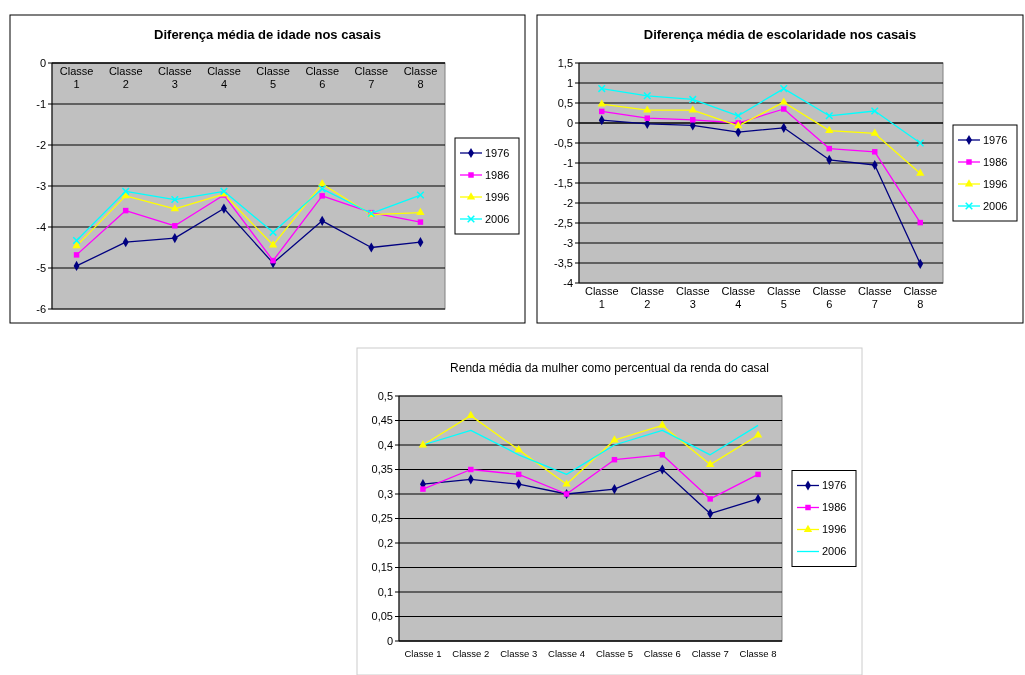  What do you see at coordinates (382, 567) in the screenshot?
I see `y-tick-label: 0,15` at bounding box center [382, 567].